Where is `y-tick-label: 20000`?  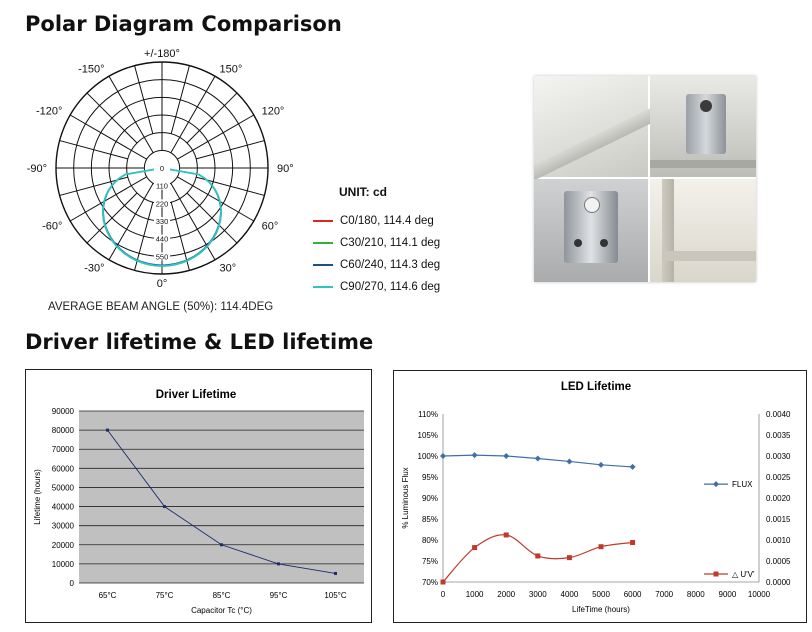 y-tick-label: 20000 is located at coordinates (63, 545).